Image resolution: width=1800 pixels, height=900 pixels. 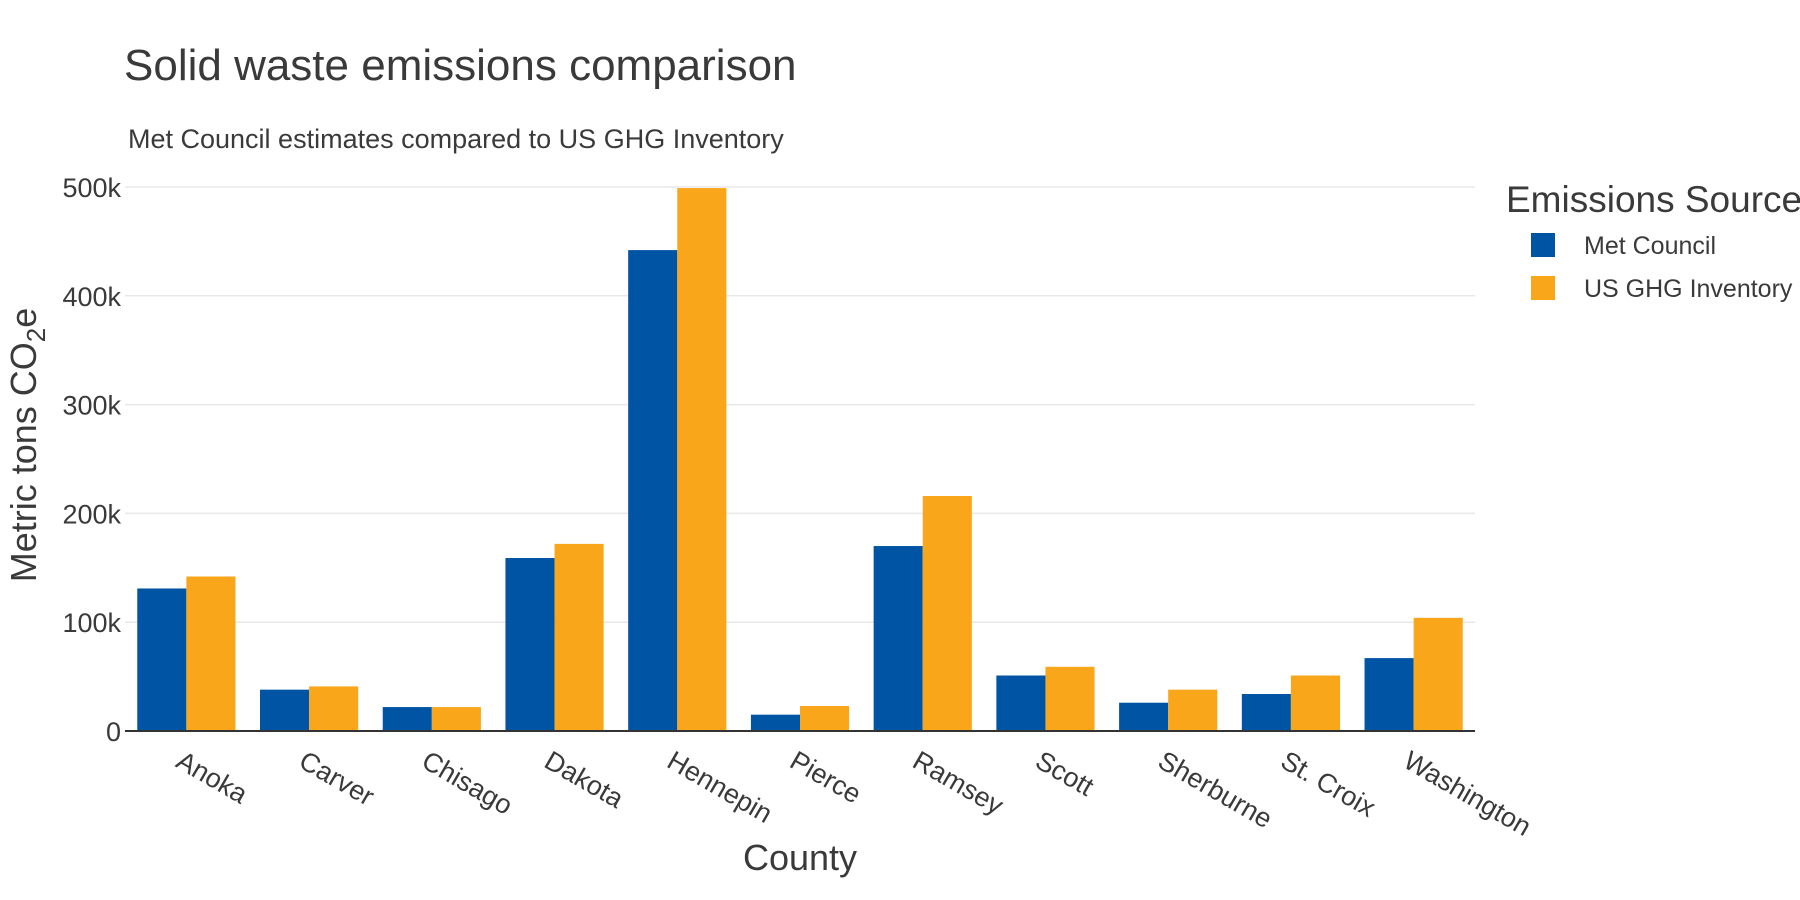 What do you see at coordinates (825, 777) in the screenshot?
I see `x-tick-label: Pierce` at bounding box center [825, 777].